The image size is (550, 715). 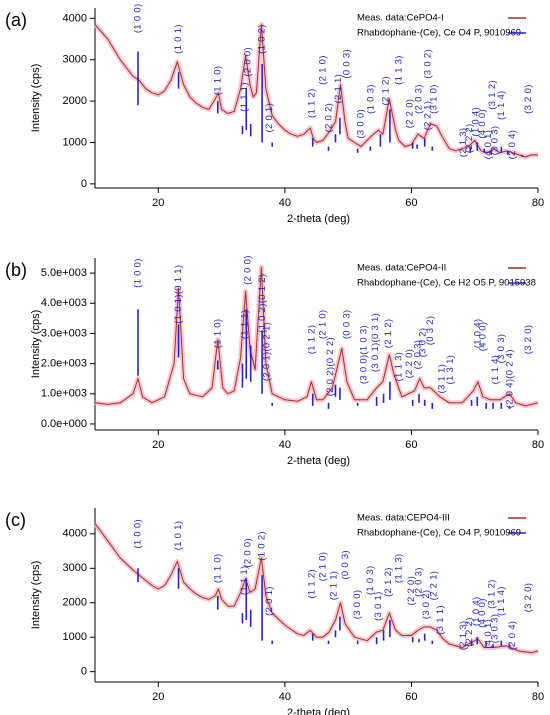 What do you see at coordinates (178, 39) in the screenshot?
I see `hkl-label: (1 0 1)` at bounding box center [178, 39].